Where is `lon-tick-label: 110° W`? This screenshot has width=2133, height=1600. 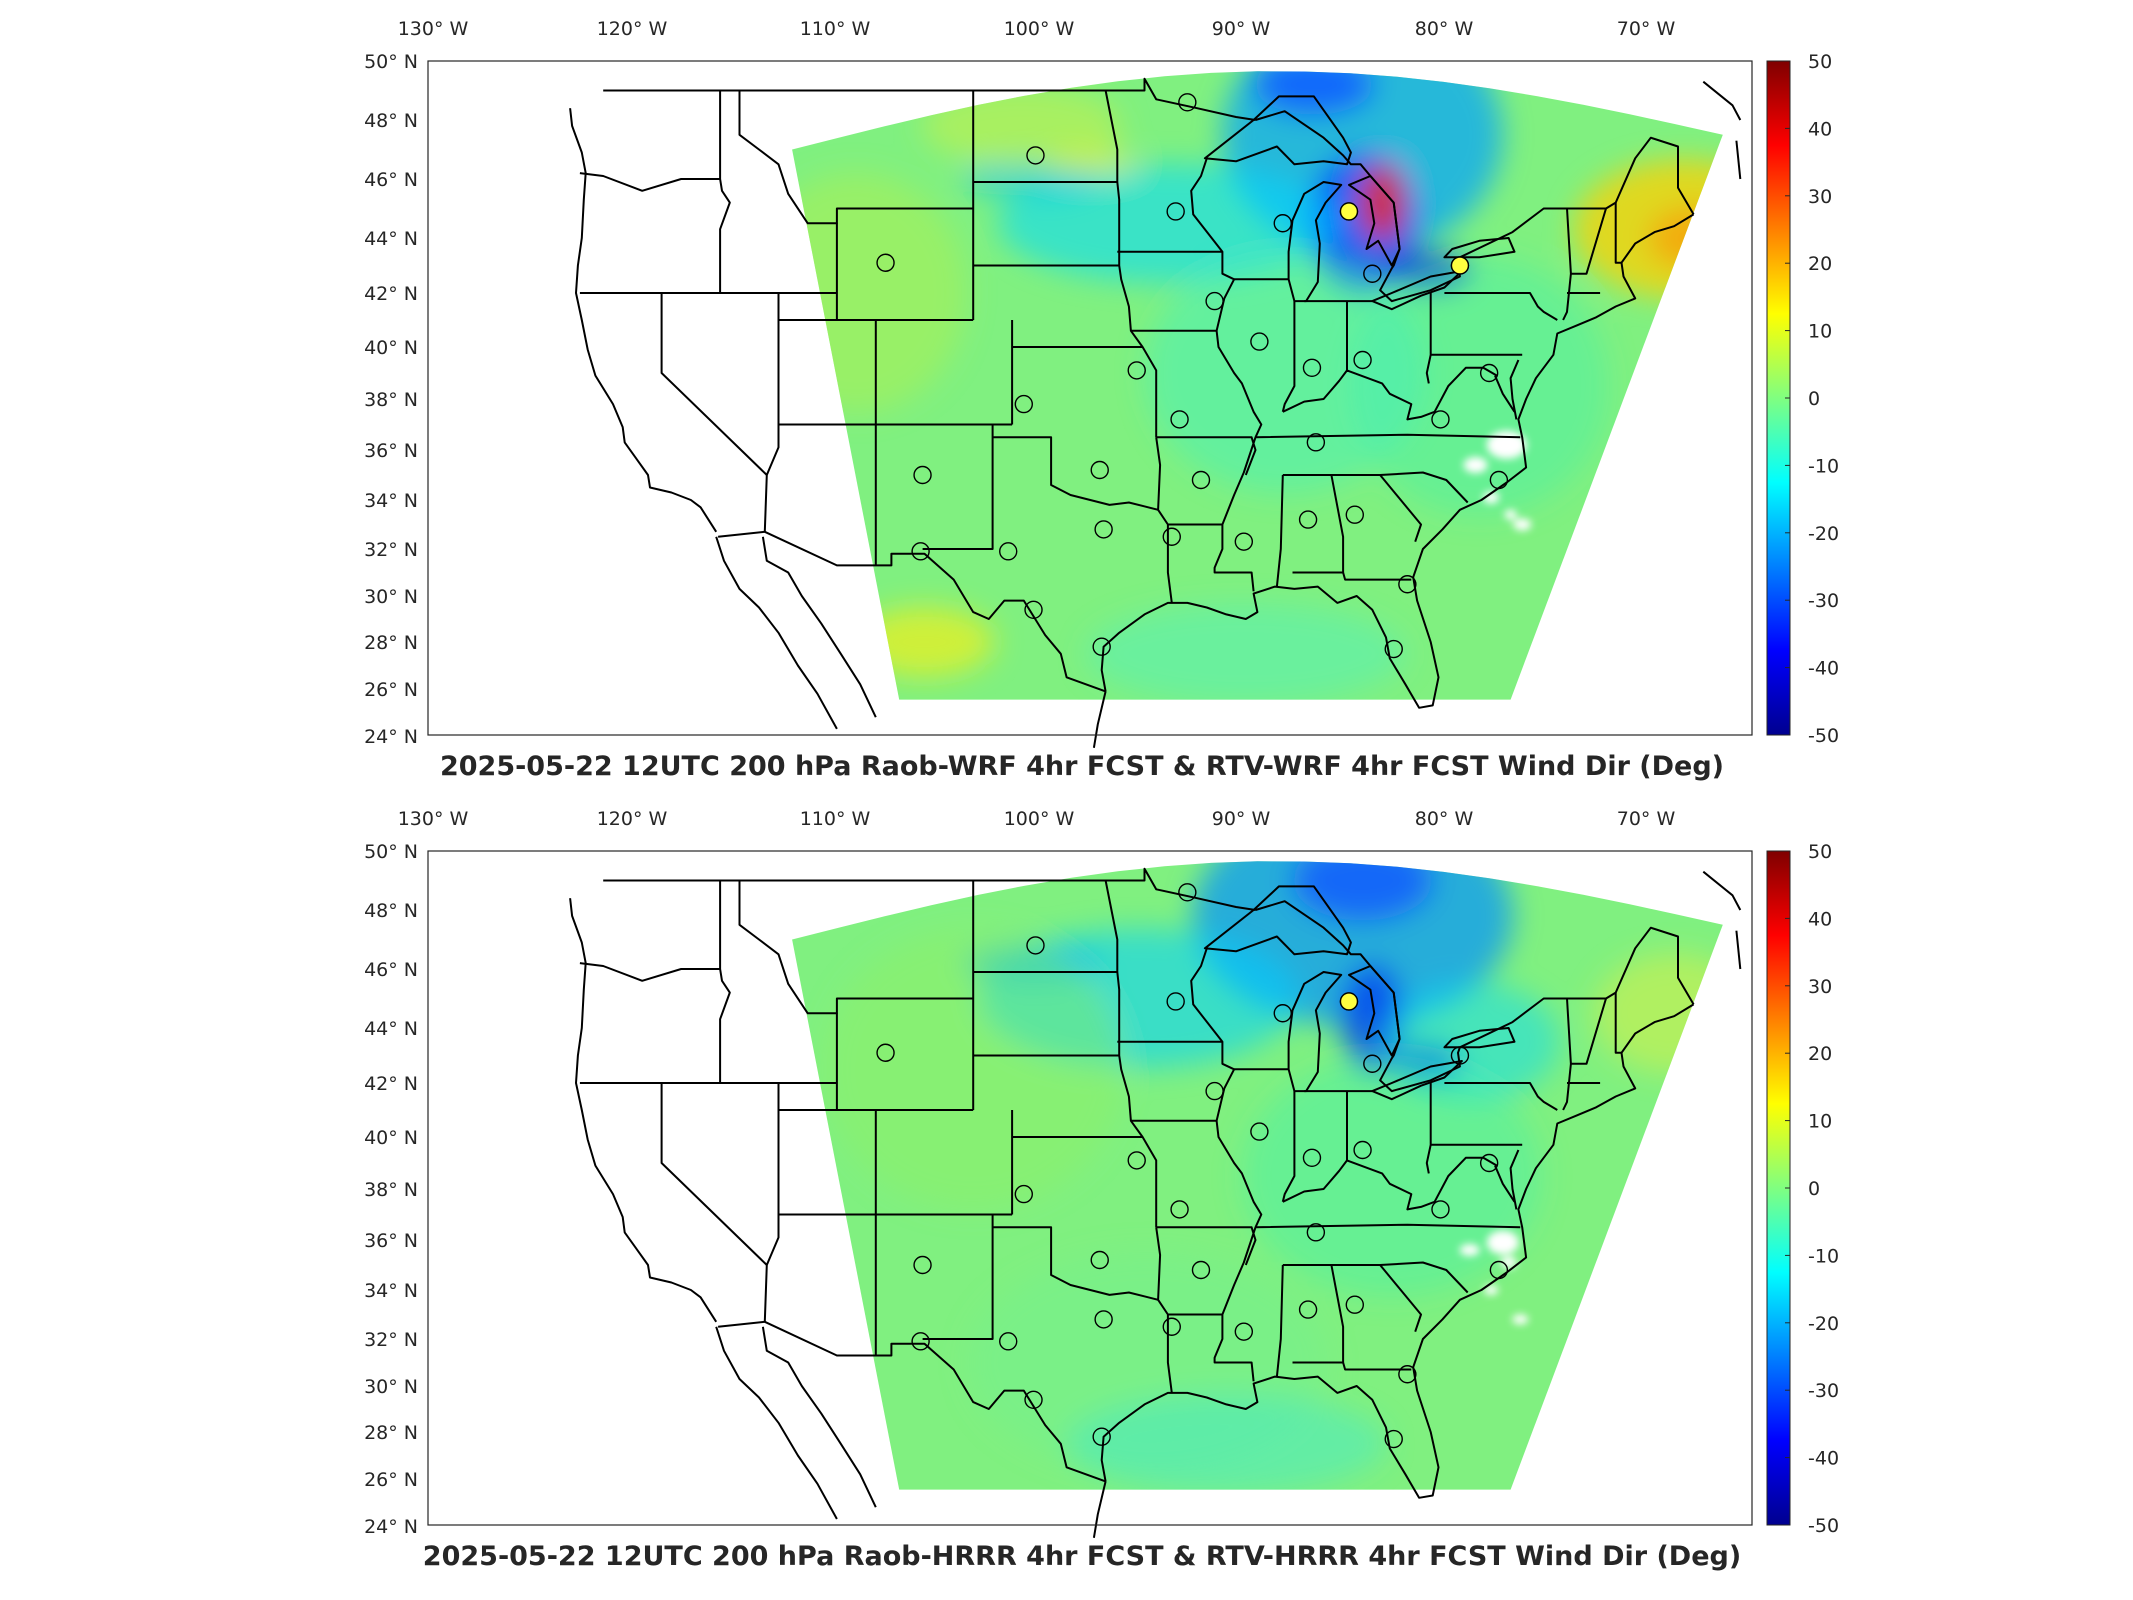
lon-tick-label: 110° W is located at coordinates (835, 29).